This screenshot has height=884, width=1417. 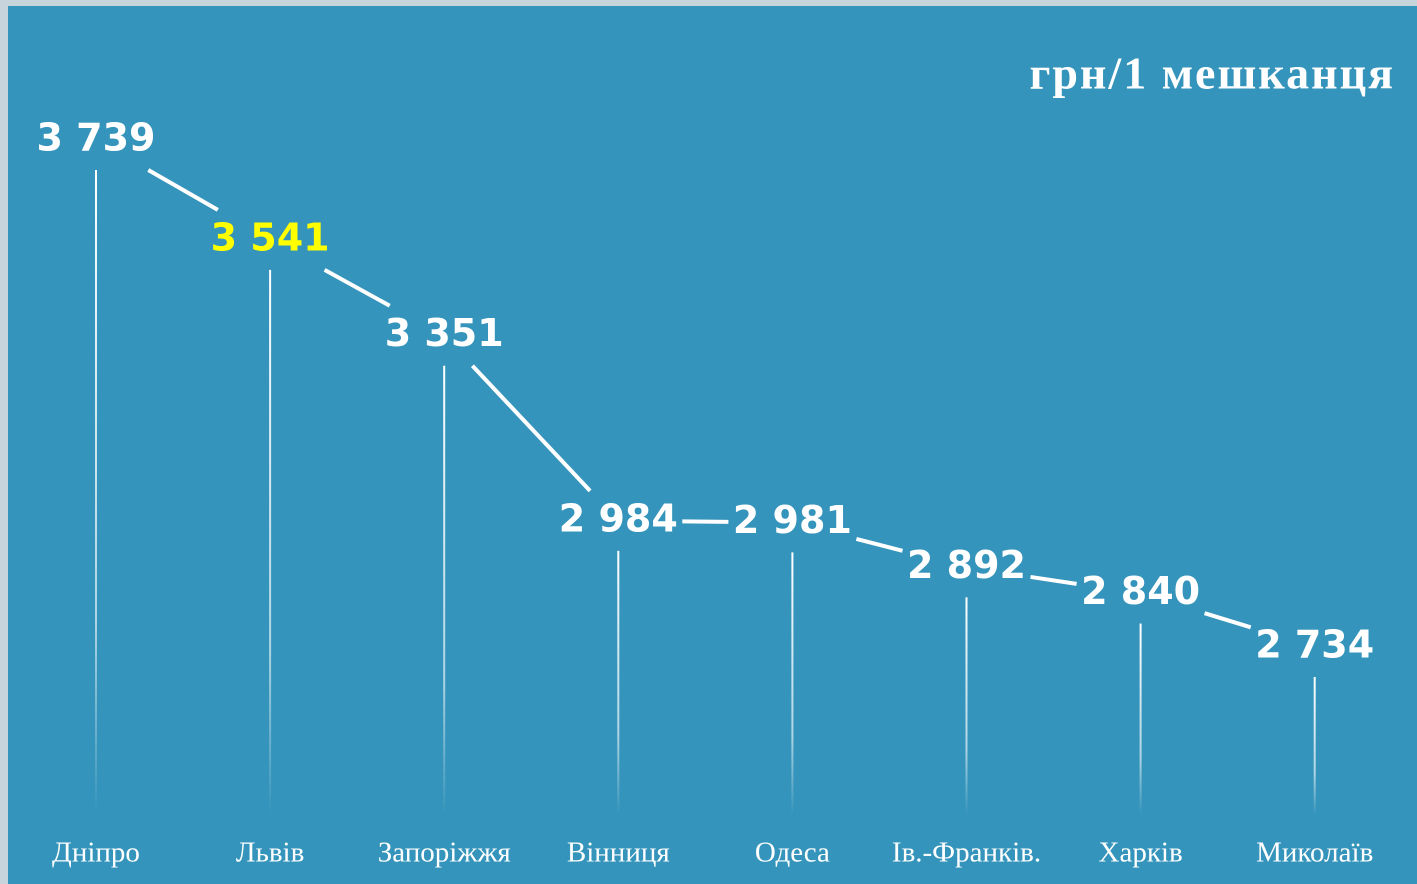 I want to click on value-label: 3 739, so click(x=96, y=138).